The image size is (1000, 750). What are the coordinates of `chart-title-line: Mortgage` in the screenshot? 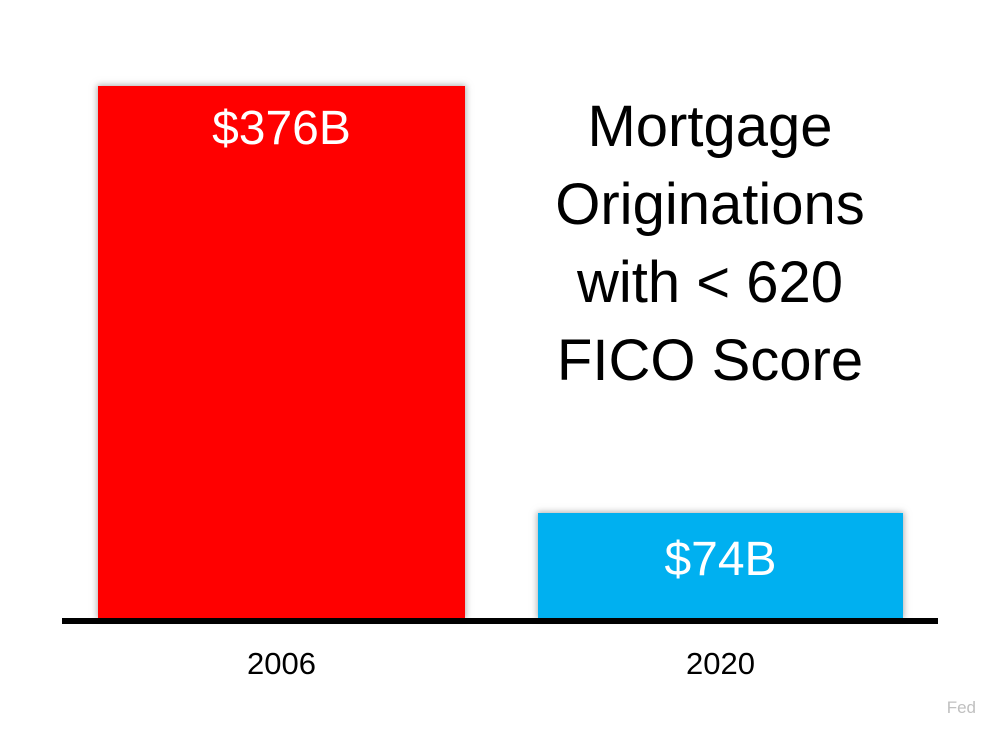 It's located at (710, 126).